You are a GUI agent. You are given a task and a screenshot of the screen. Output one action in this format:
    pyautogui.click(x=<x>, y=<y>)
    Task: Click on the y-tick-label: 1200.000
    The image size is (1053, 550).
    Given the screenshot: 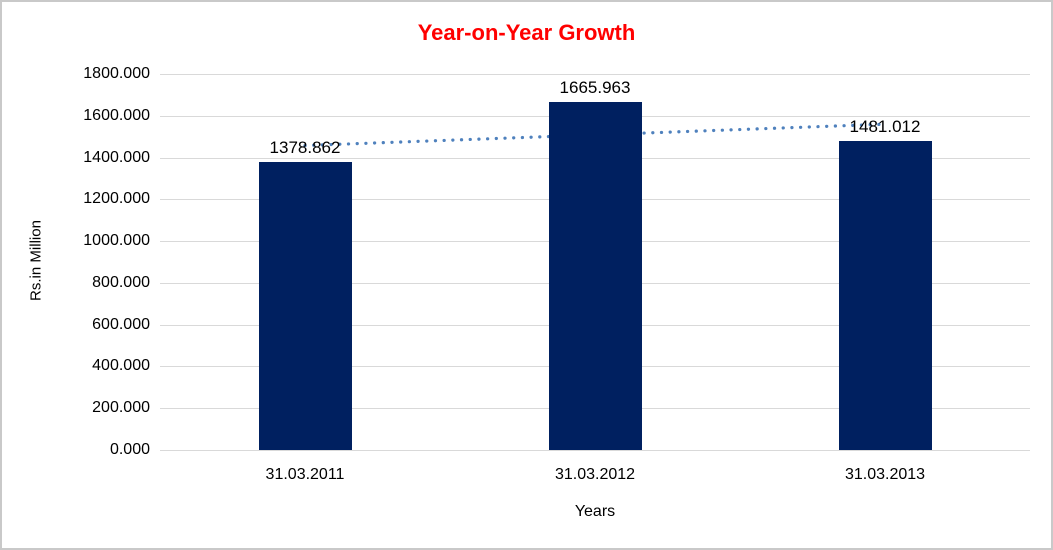 What is the action you would take?
    pyautogui.click(x=116, y=199)
    